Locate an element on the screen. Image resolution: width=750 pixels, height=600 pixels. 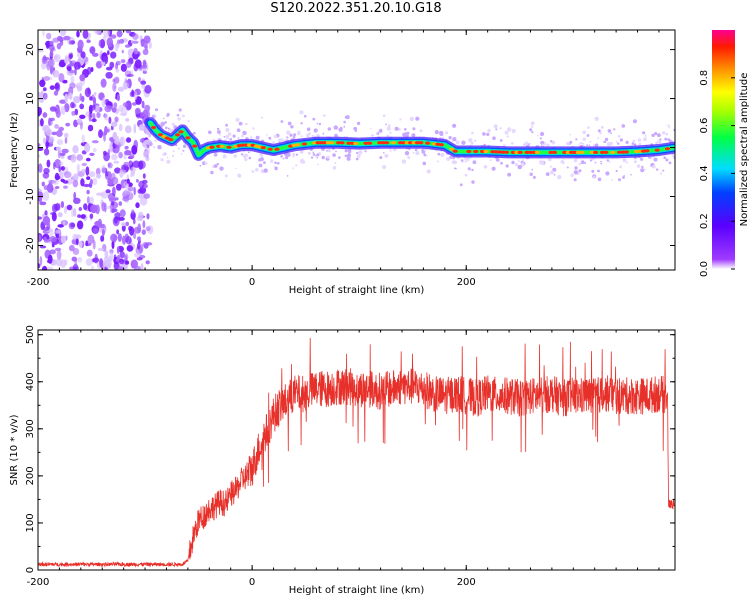
colorbar-tick-label: 0.2 is located at coordinates (704, 221).